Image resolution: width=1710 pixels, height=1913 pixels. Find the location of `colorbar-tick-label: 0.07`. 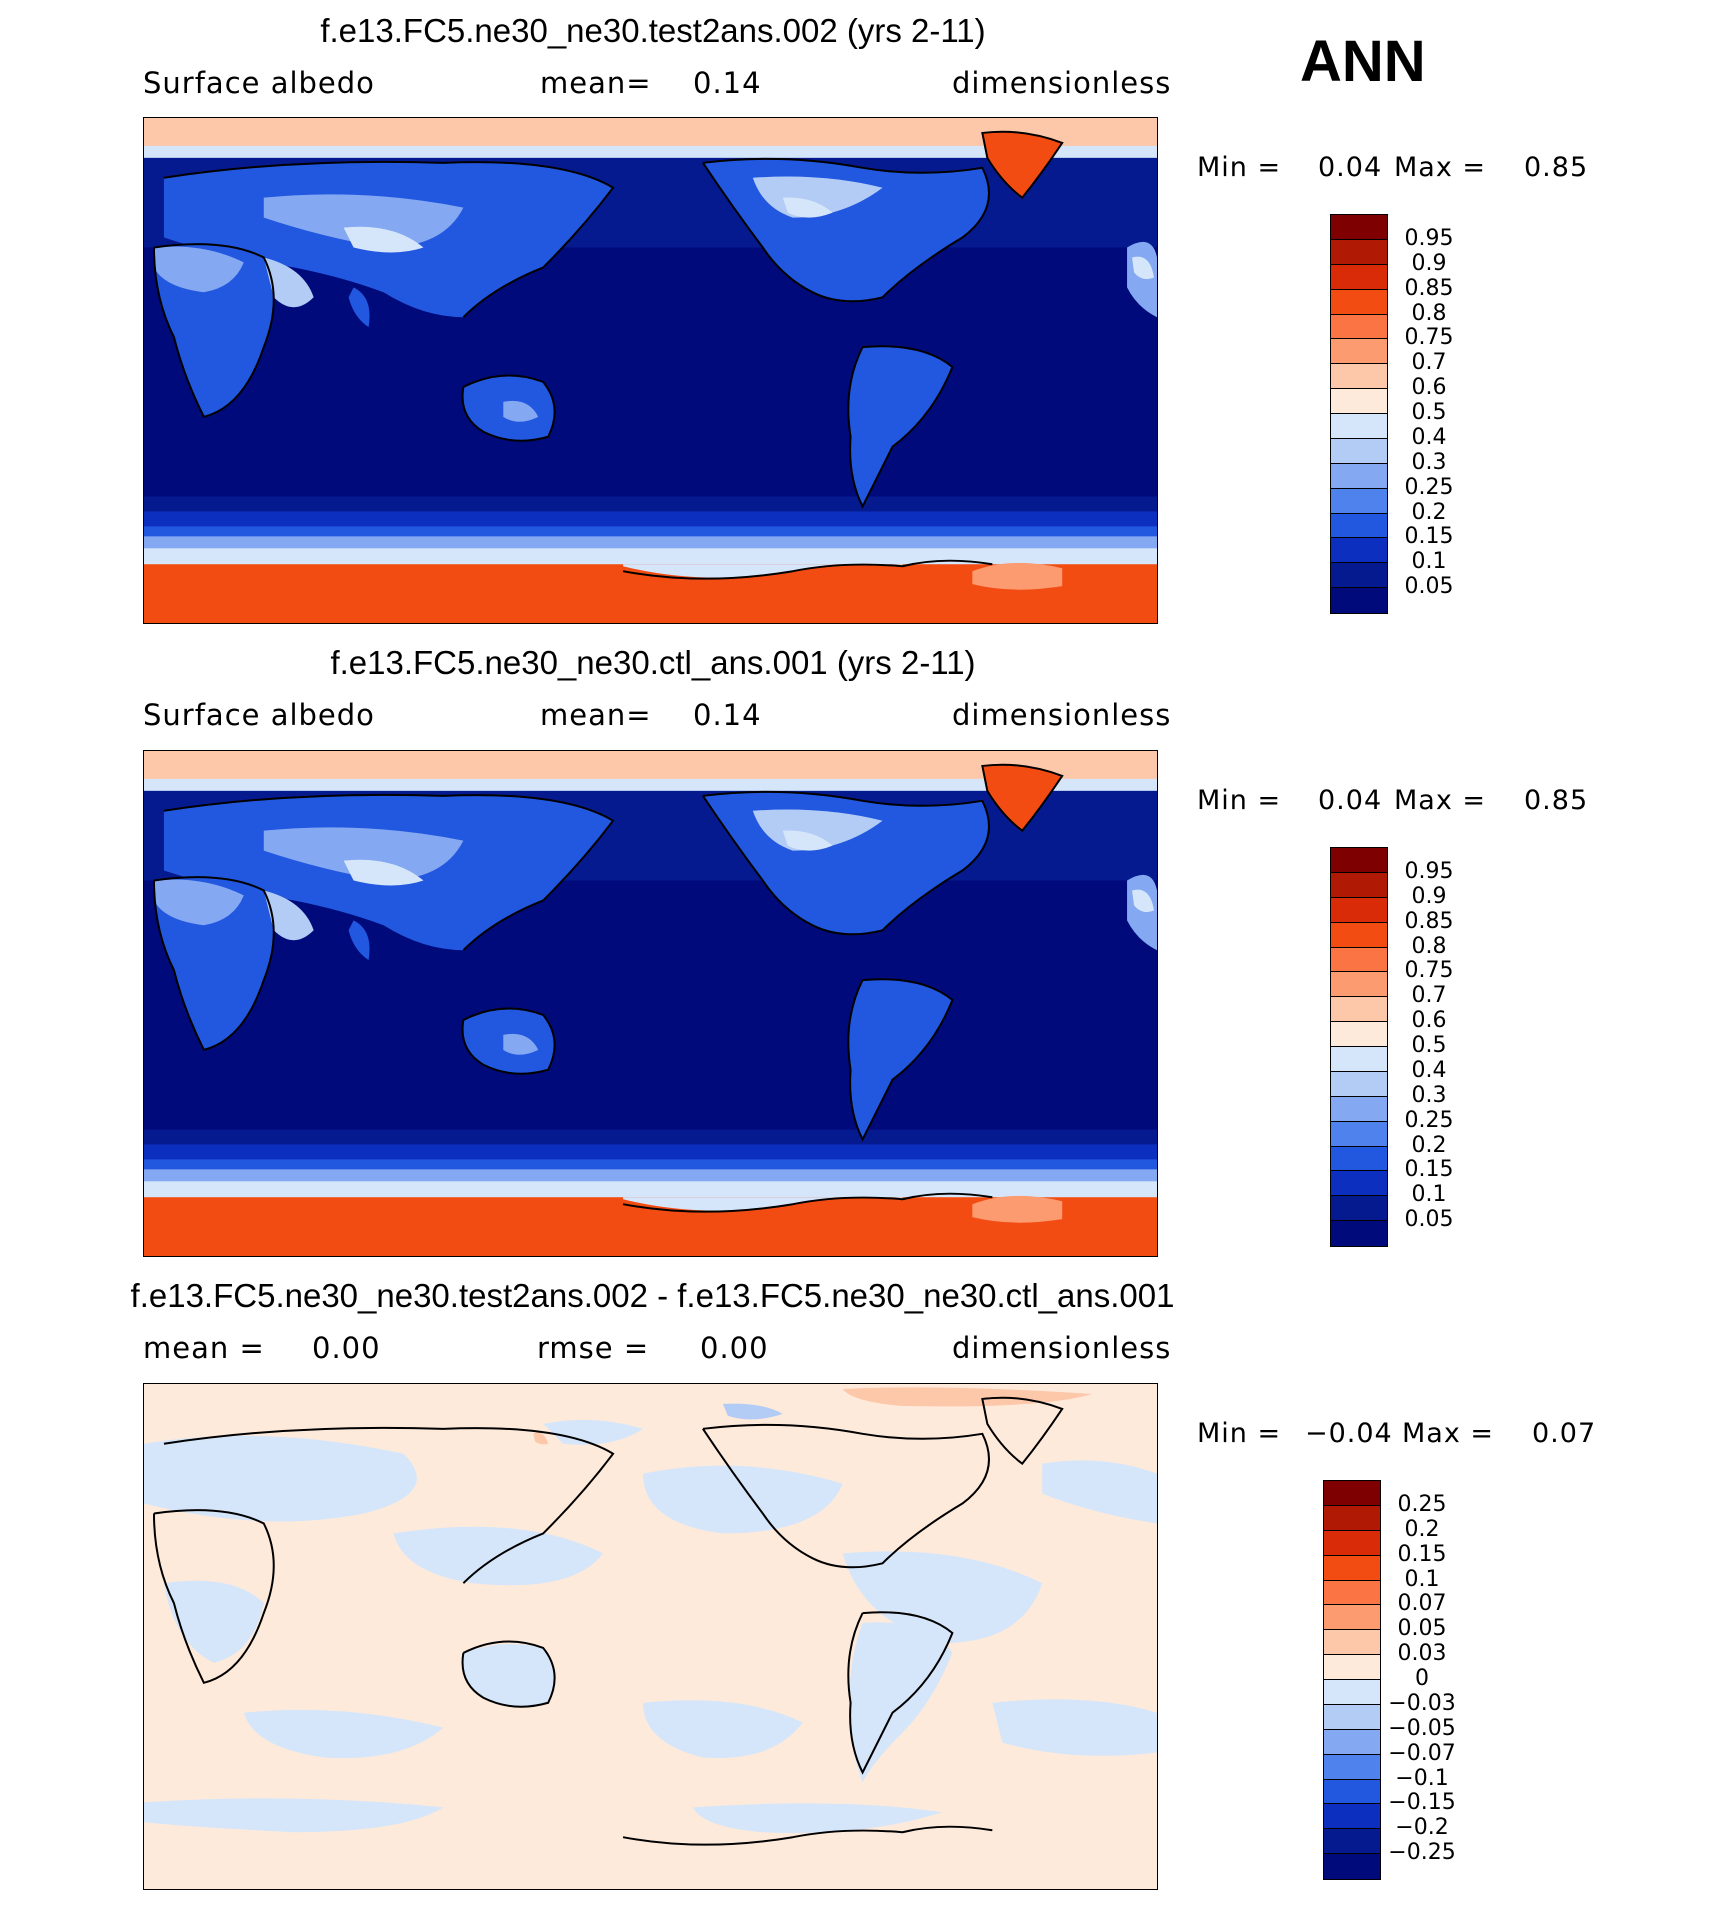

colorbar-tick-label: 0.07 is located at coordinates (1422, 1604).